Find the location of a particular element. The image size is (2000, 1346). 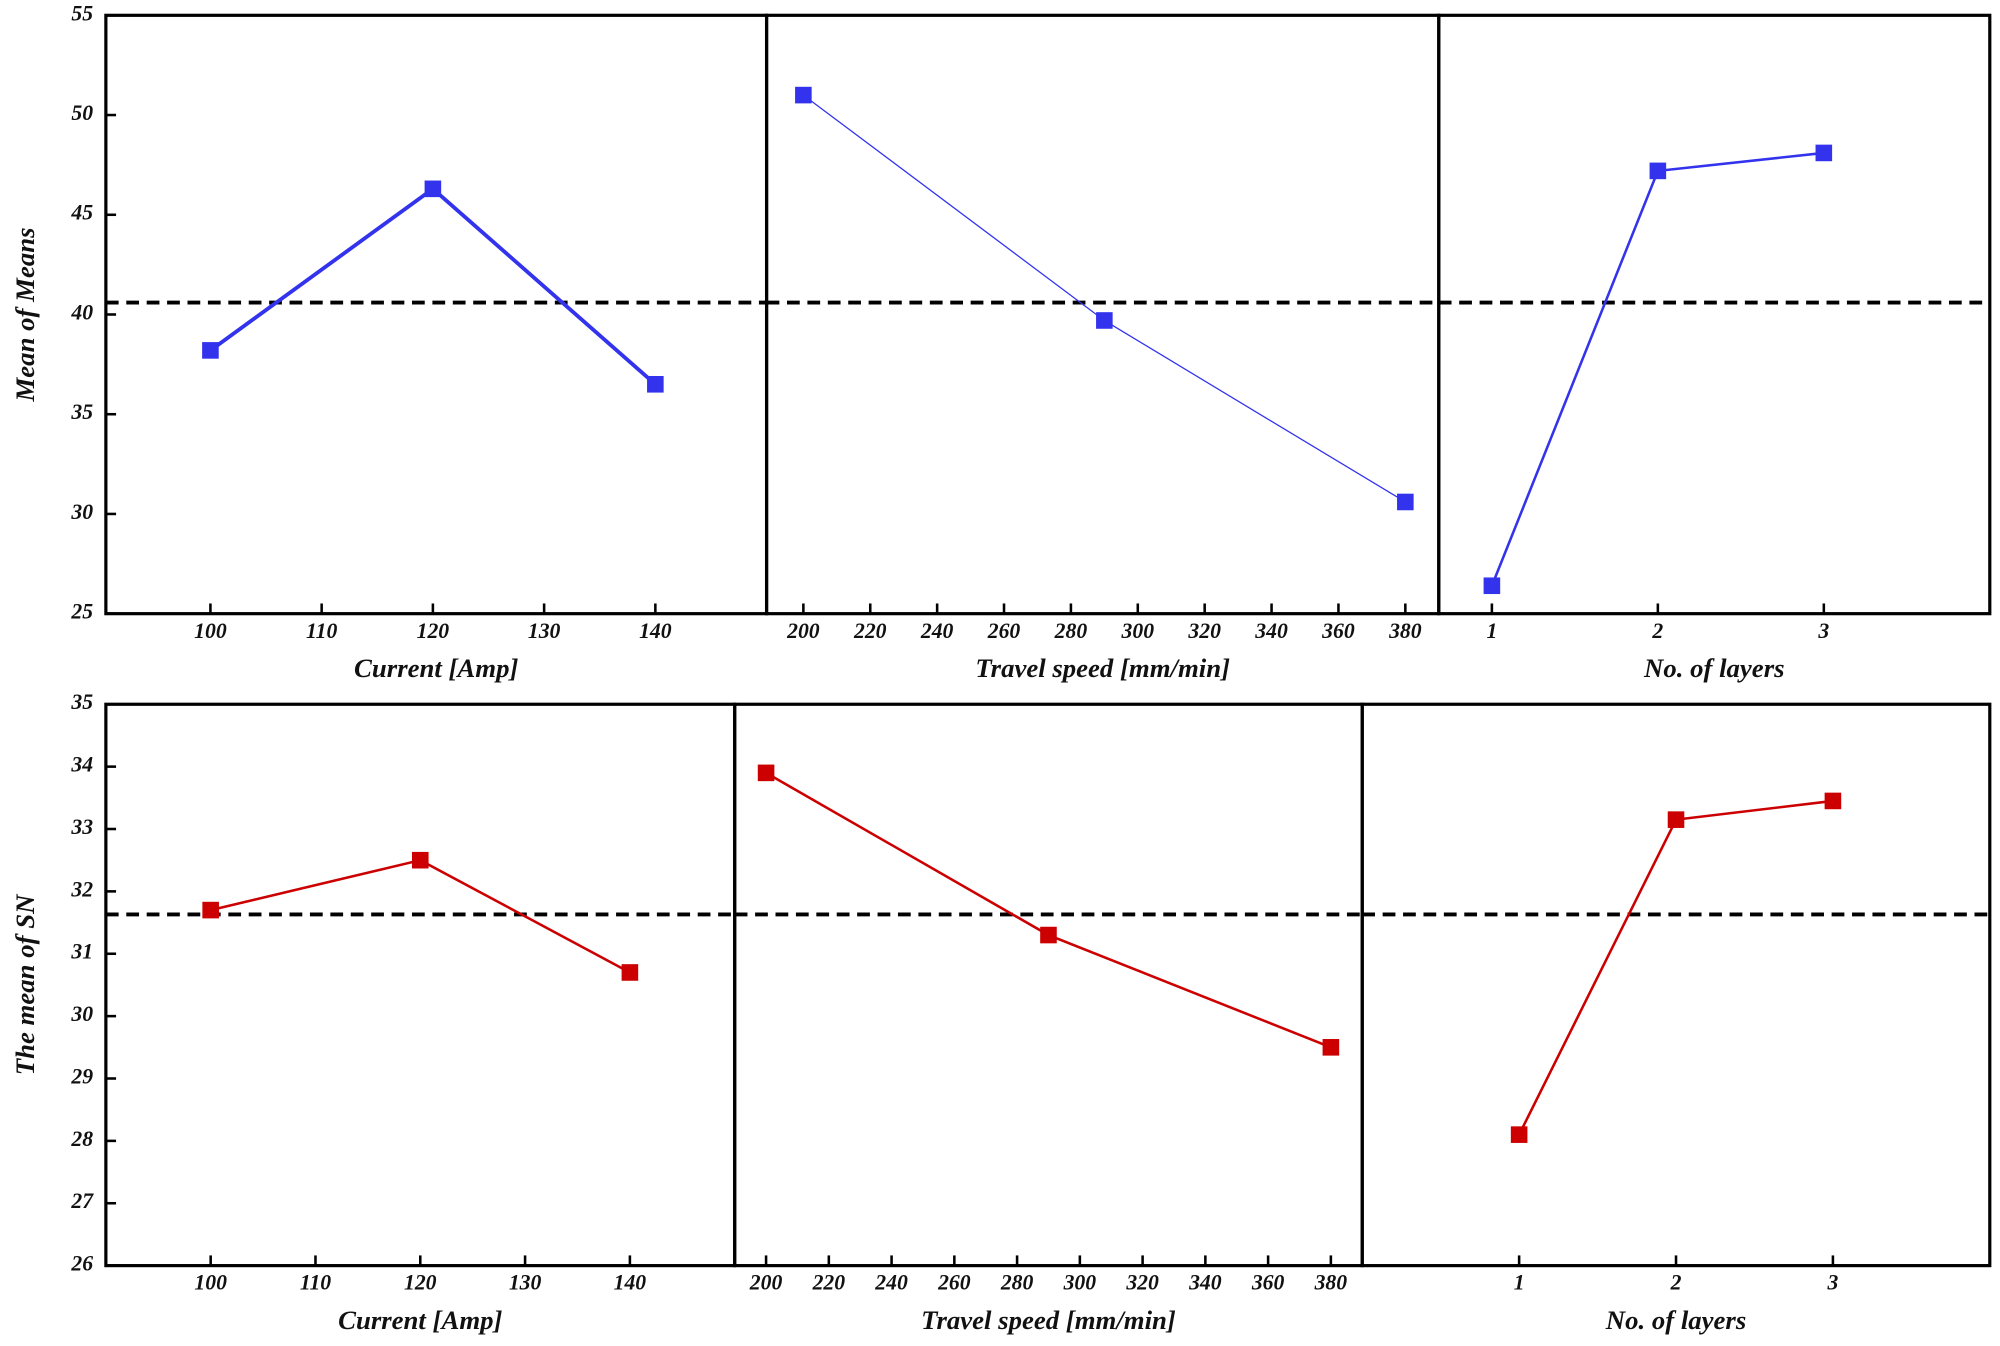

y-tick-label: 34 is located at coordinates (81, 765).